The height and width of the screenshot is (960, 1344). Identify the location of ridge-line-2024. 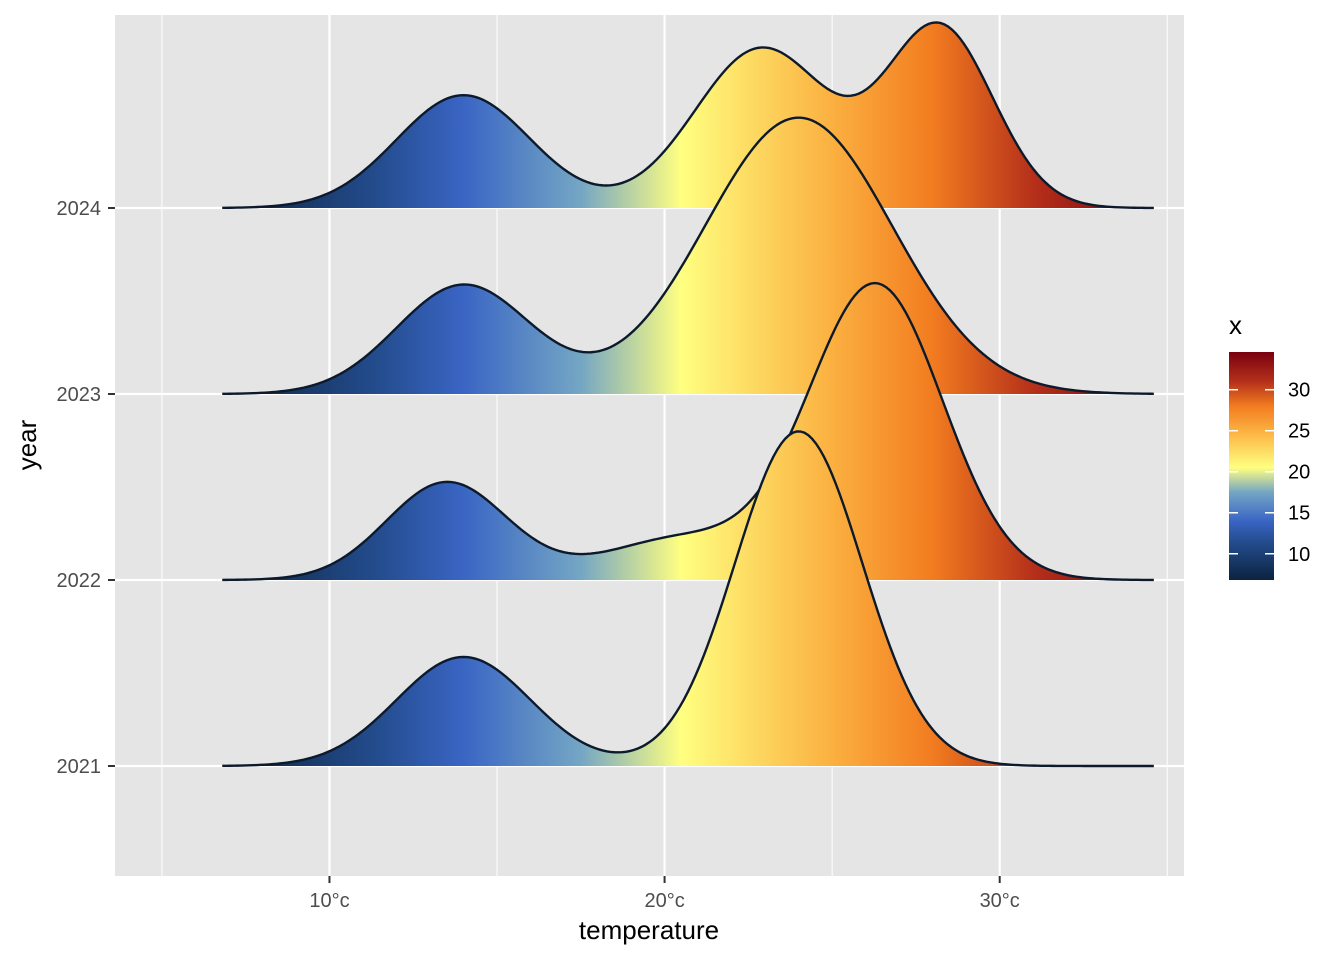
(688, 115).